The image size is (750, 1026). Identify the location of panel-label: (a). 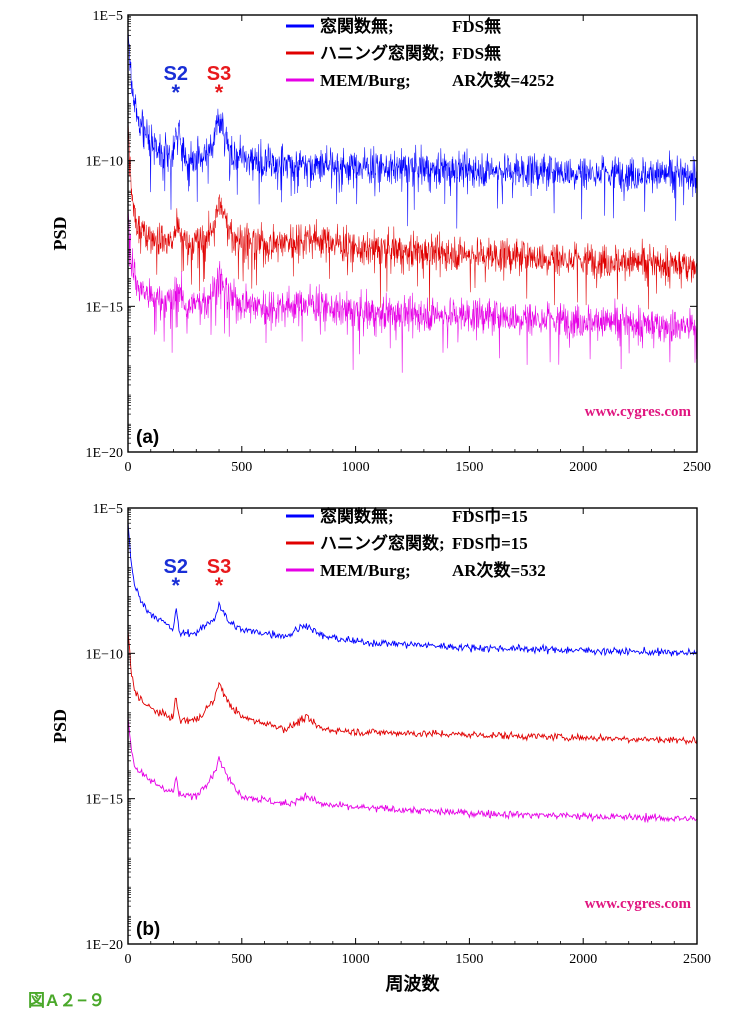
(147, 437).